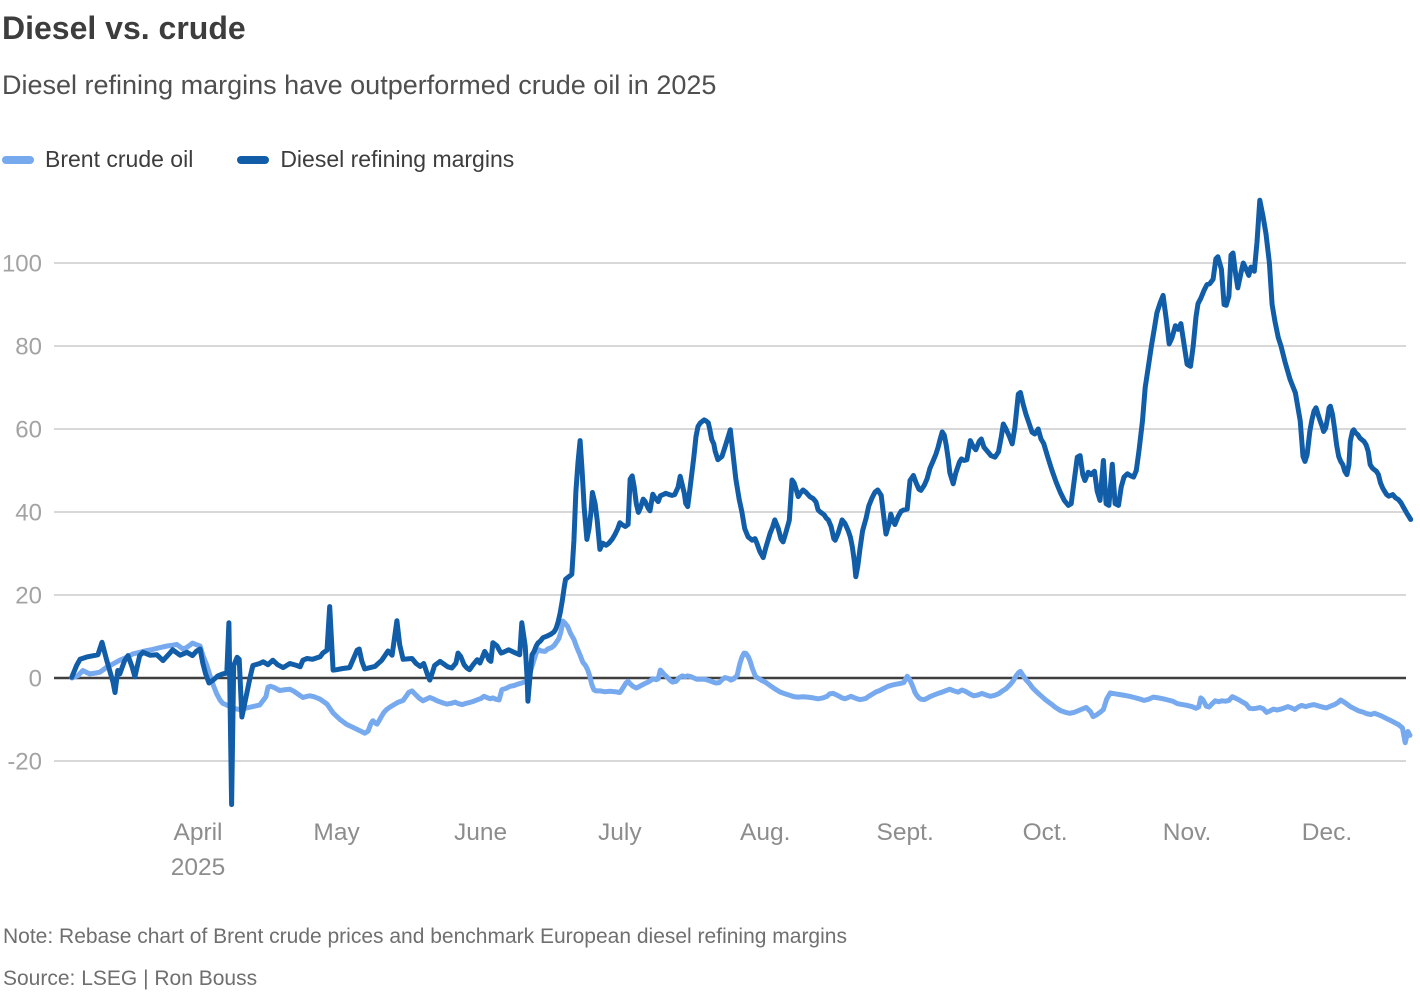 Image resolution: width=1420 pixels, height=994 pixels. What do you see at coordinates (28, 430) in the screenshot?
I see `y-tick-label: 60` at bounding box center [28, 430].